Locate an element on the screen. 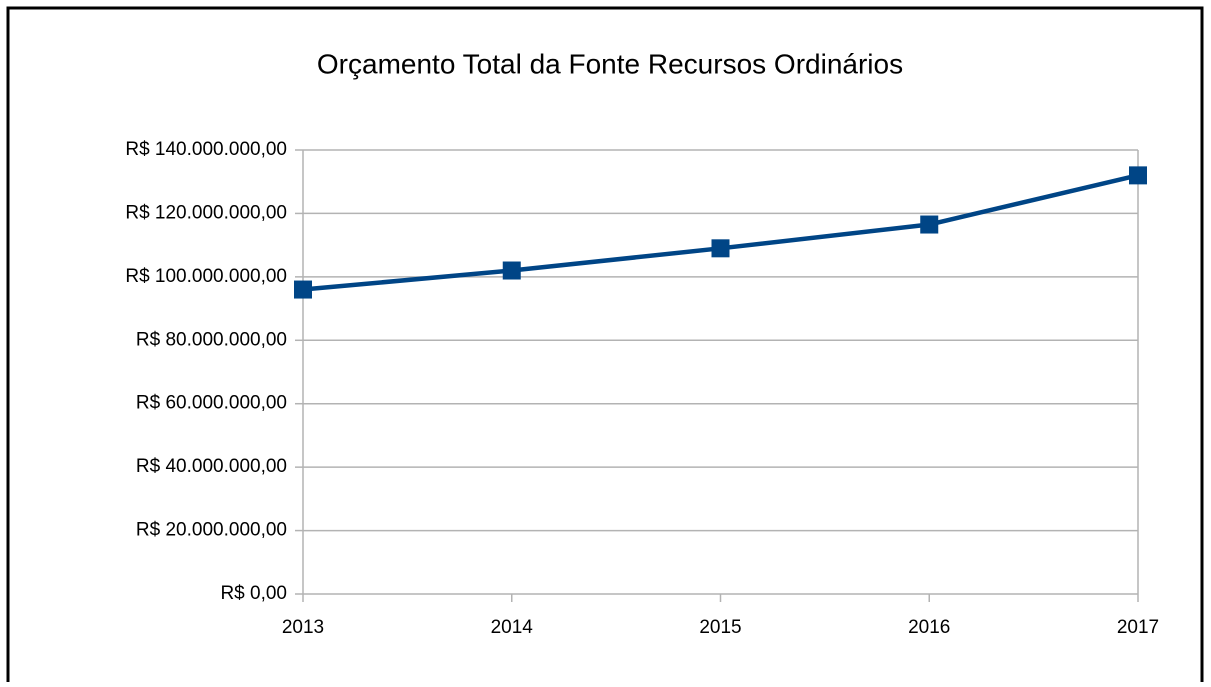  x-tick-label: 2014 is located at coordinates (512, 627).